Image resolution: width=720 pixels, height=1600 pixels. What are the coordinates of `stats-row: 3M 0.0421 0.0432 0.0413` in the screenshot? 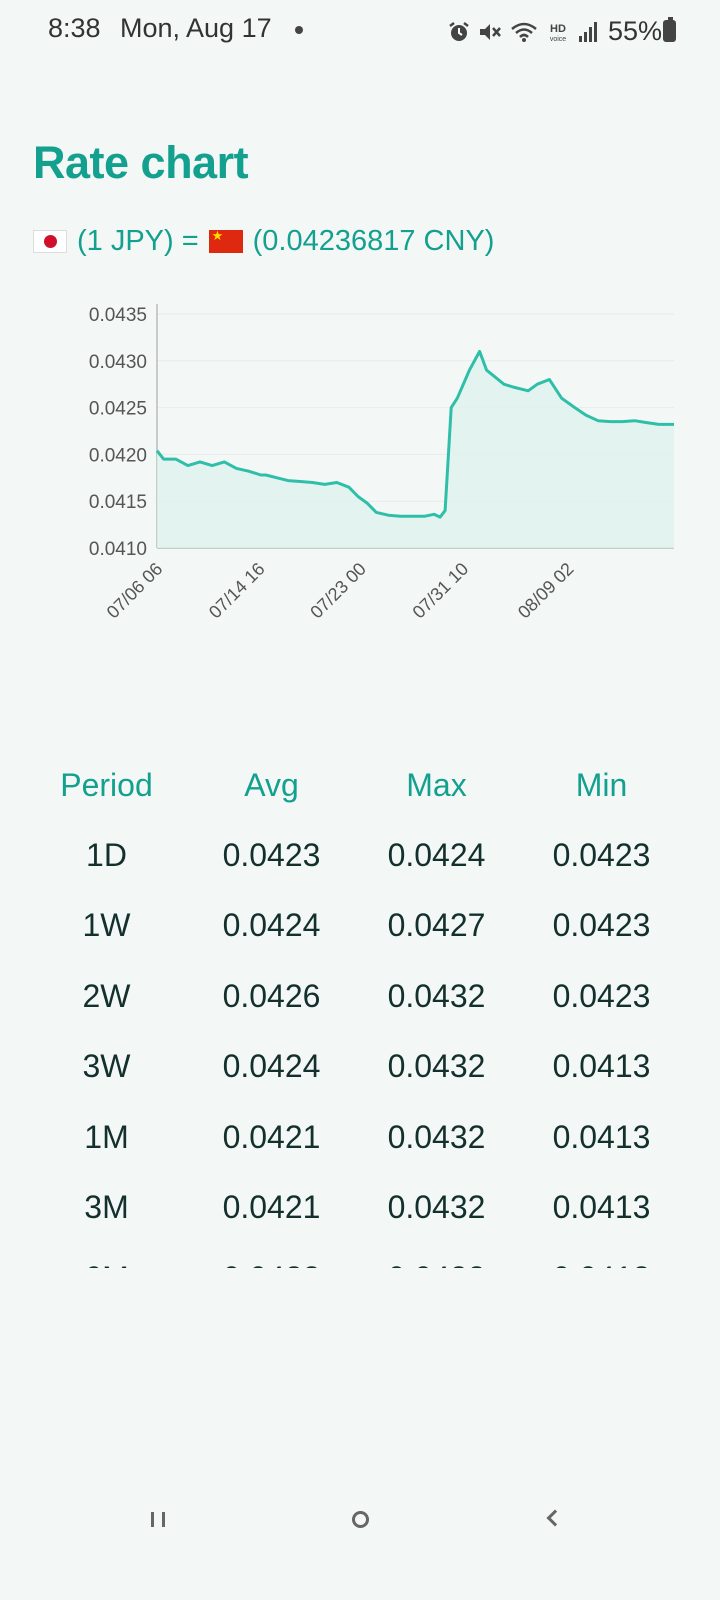 It's located at (354, 1208).